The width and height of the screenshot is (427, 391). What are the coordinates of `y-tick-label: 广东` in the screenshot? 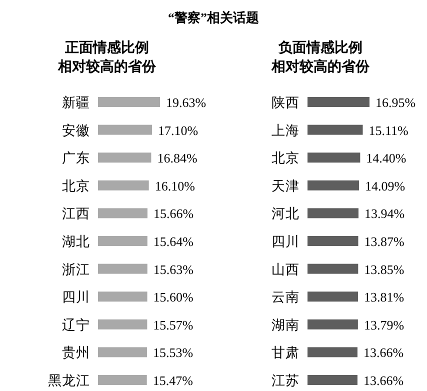 It's located at (76, 158).